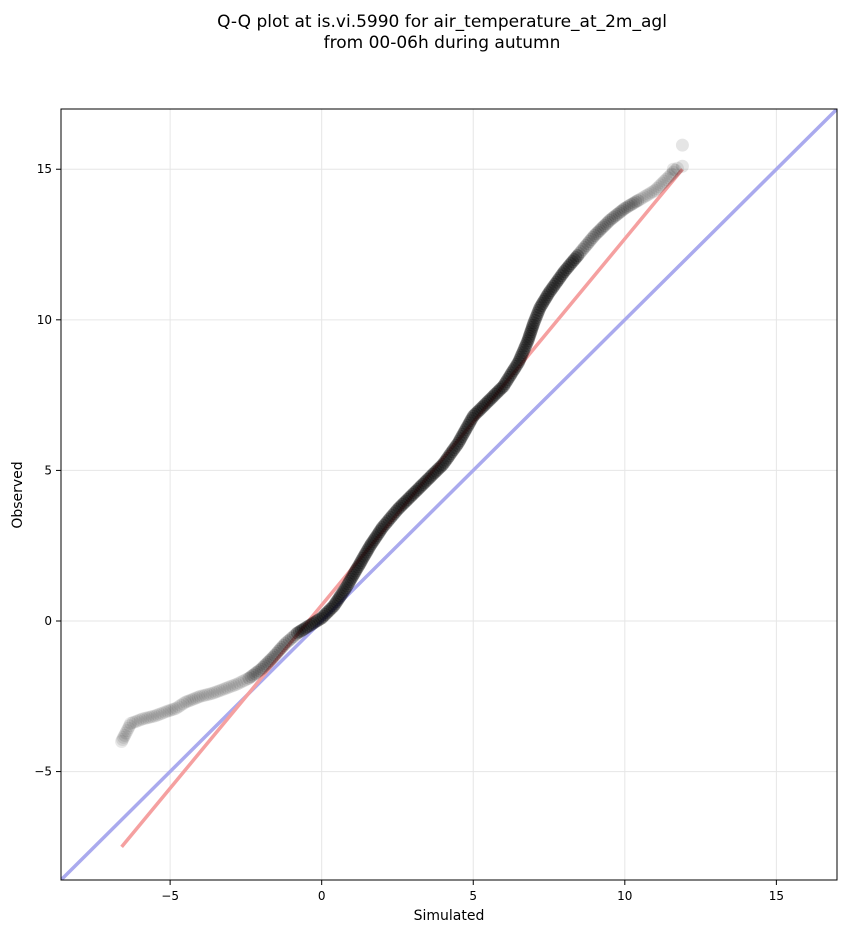 This screenshot has width=845, height=934. I want to click on x-axis-ticks: −5 0 5 10 15, so click(472, 891).